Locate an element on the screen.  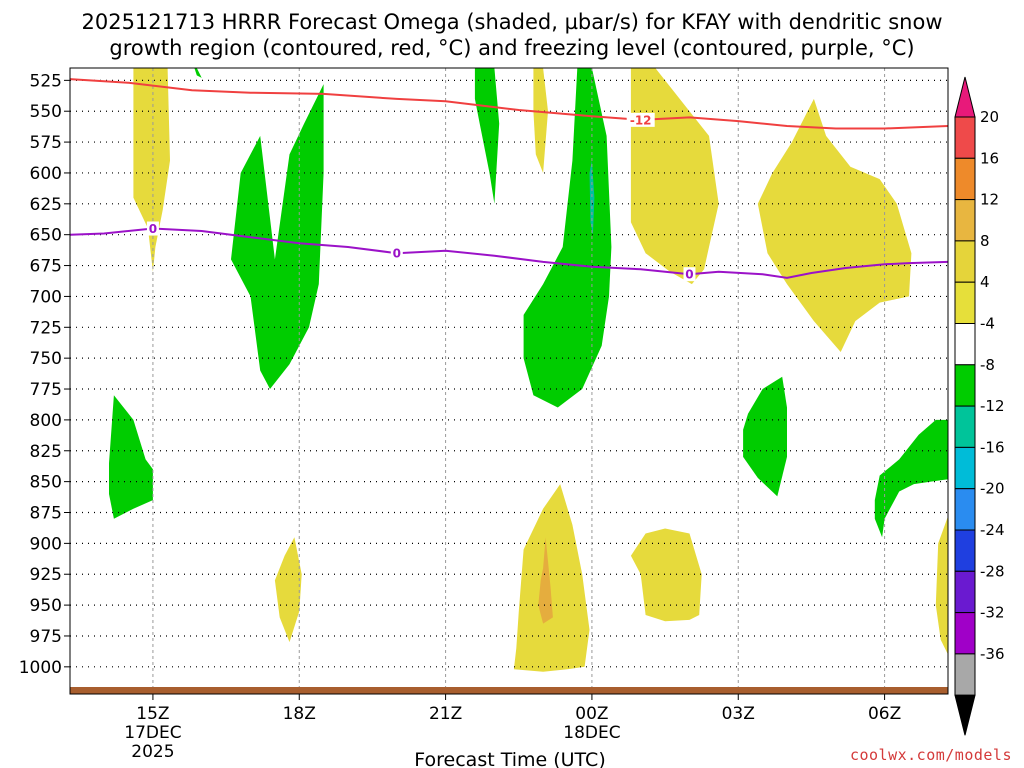
colorbar-label-11: -28 is located at coordinates (992, 571).